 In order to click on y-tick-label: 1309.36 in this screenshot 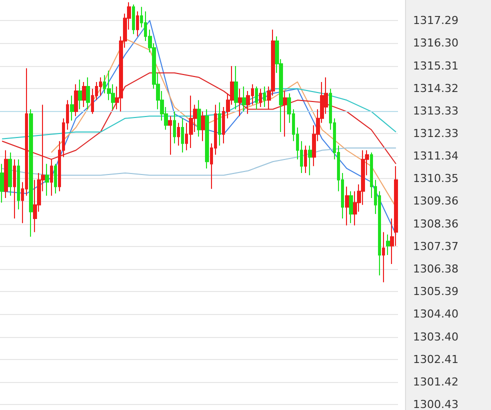, I will do `click(435, 201)`.